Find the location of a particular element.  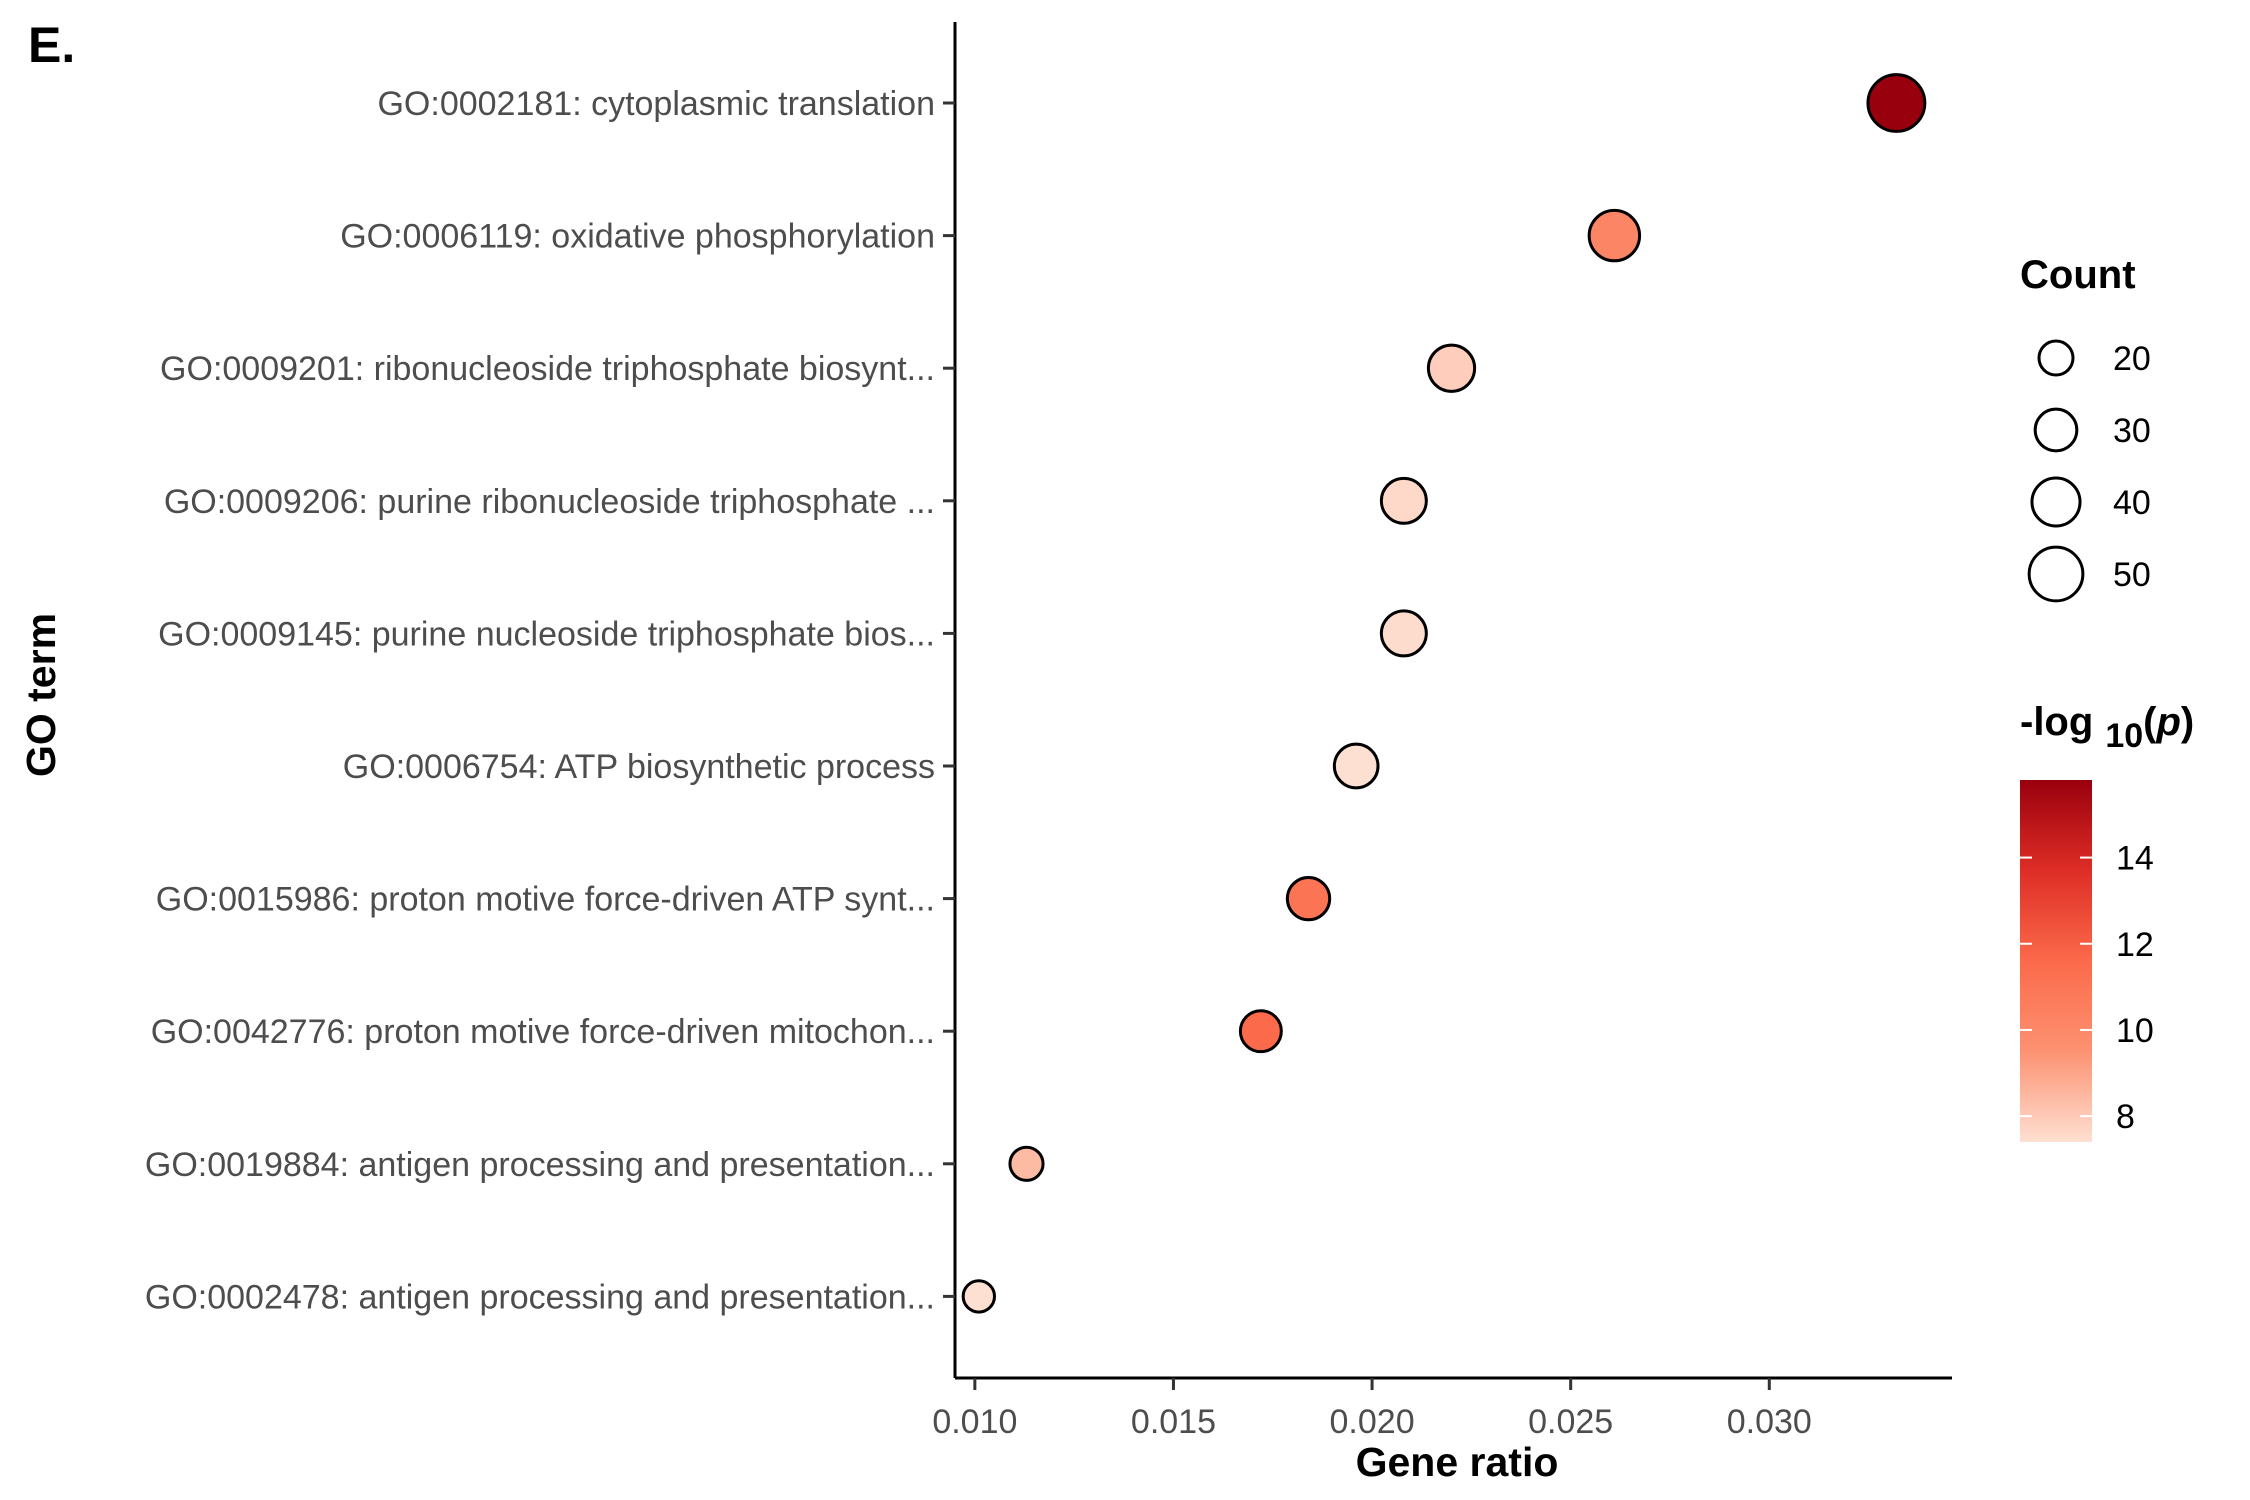

y-tick-label: GO:0002181: cytoplasmic translation is located at coordinates (656, 104).